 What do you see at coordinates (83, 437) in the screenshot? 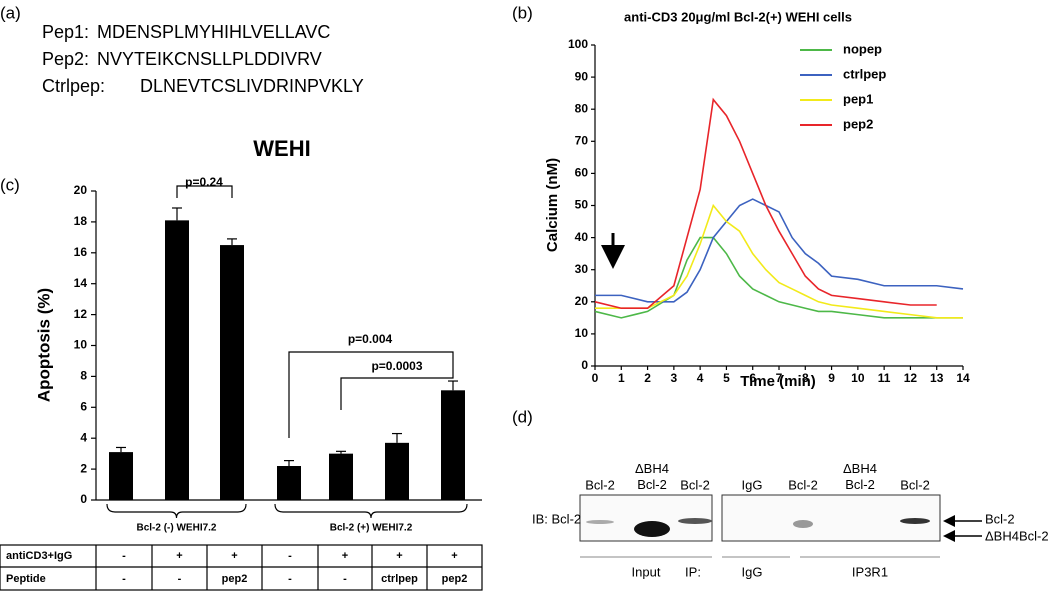
I see `y-tick-label: 4` at bounding box center [83, 437].